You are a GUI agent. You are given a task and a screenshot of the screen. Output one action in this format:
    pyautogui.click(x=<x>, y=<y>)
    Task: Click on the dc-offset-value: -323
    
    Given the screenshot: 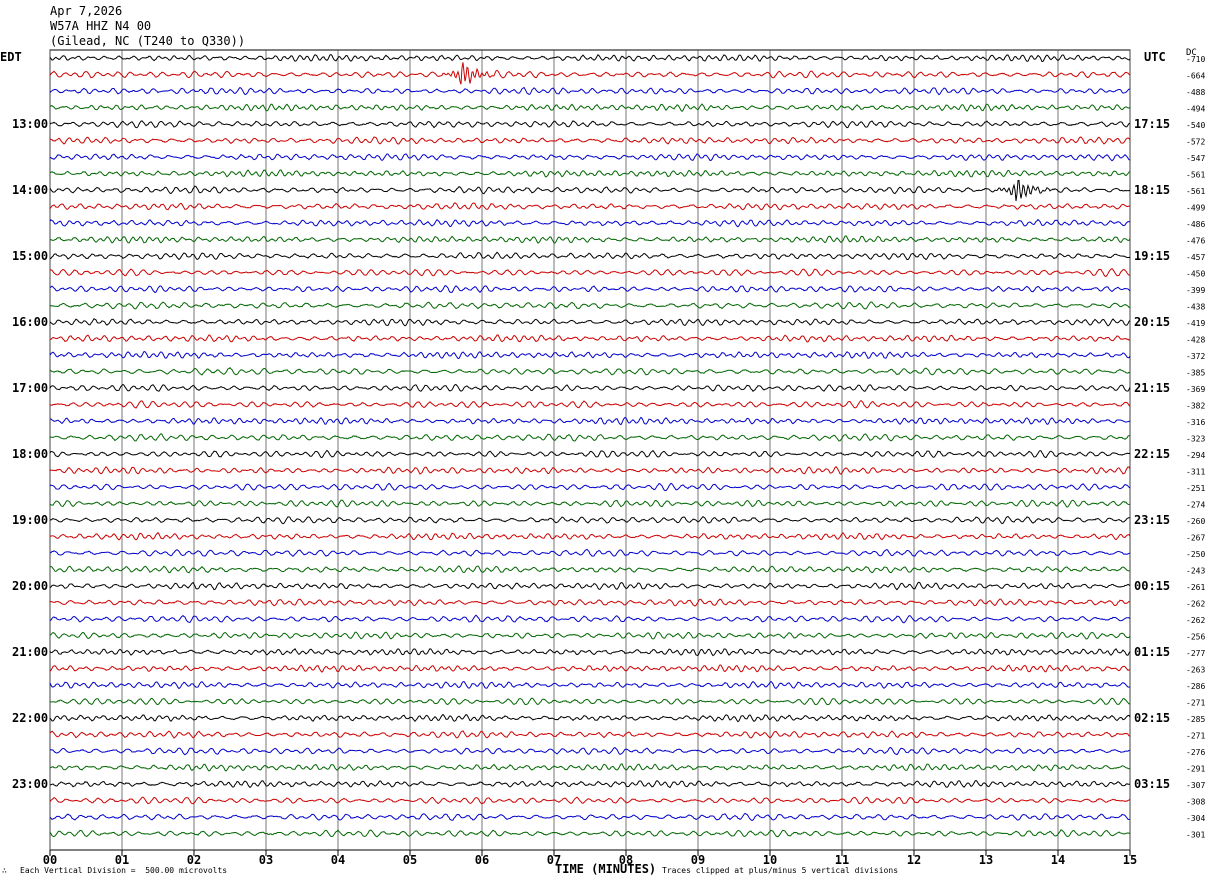 What is the action you would take?
    pyautogui.click(x=1195, y=439)
    